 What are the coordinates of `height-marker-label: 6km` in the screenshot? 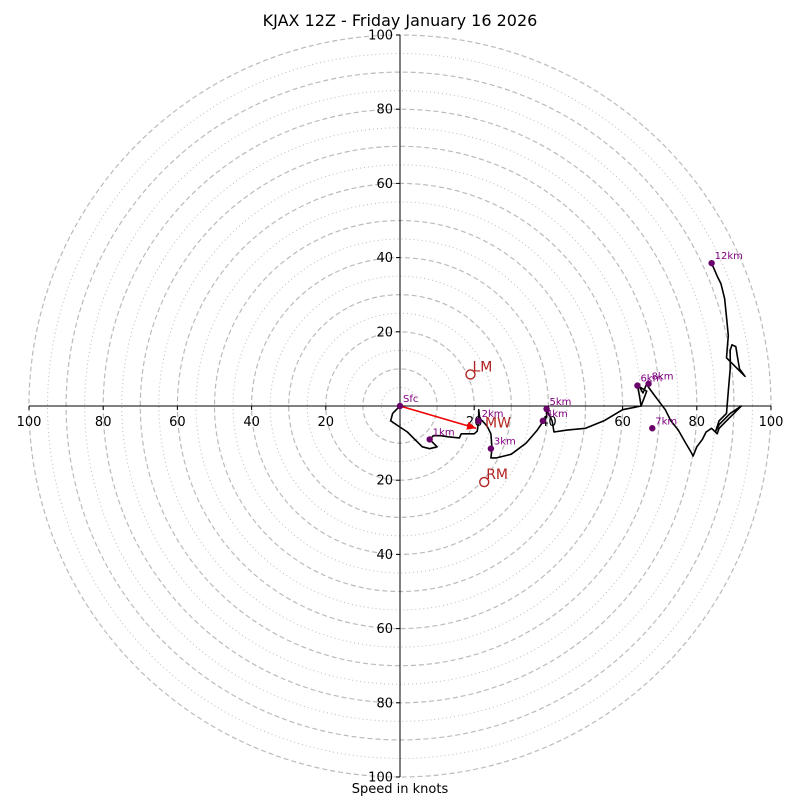 It's located at (651, 379).